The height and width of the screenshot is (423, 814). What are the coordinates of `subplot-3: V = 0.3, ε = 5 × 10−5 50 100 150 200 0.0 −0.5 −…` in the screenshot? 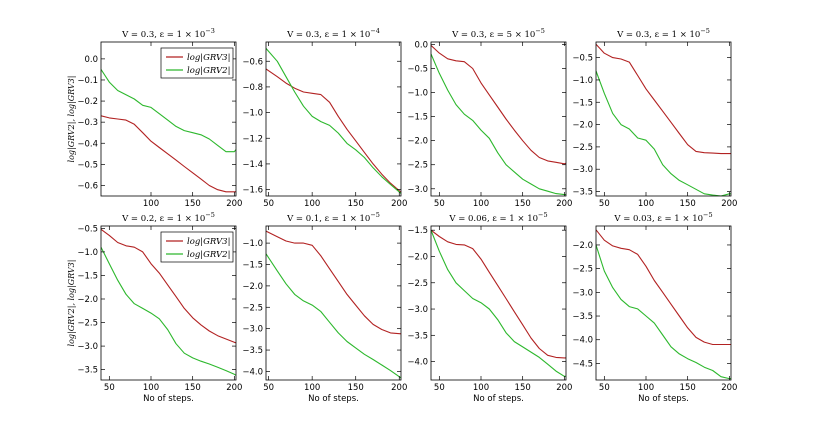 It's located at (489, 118).